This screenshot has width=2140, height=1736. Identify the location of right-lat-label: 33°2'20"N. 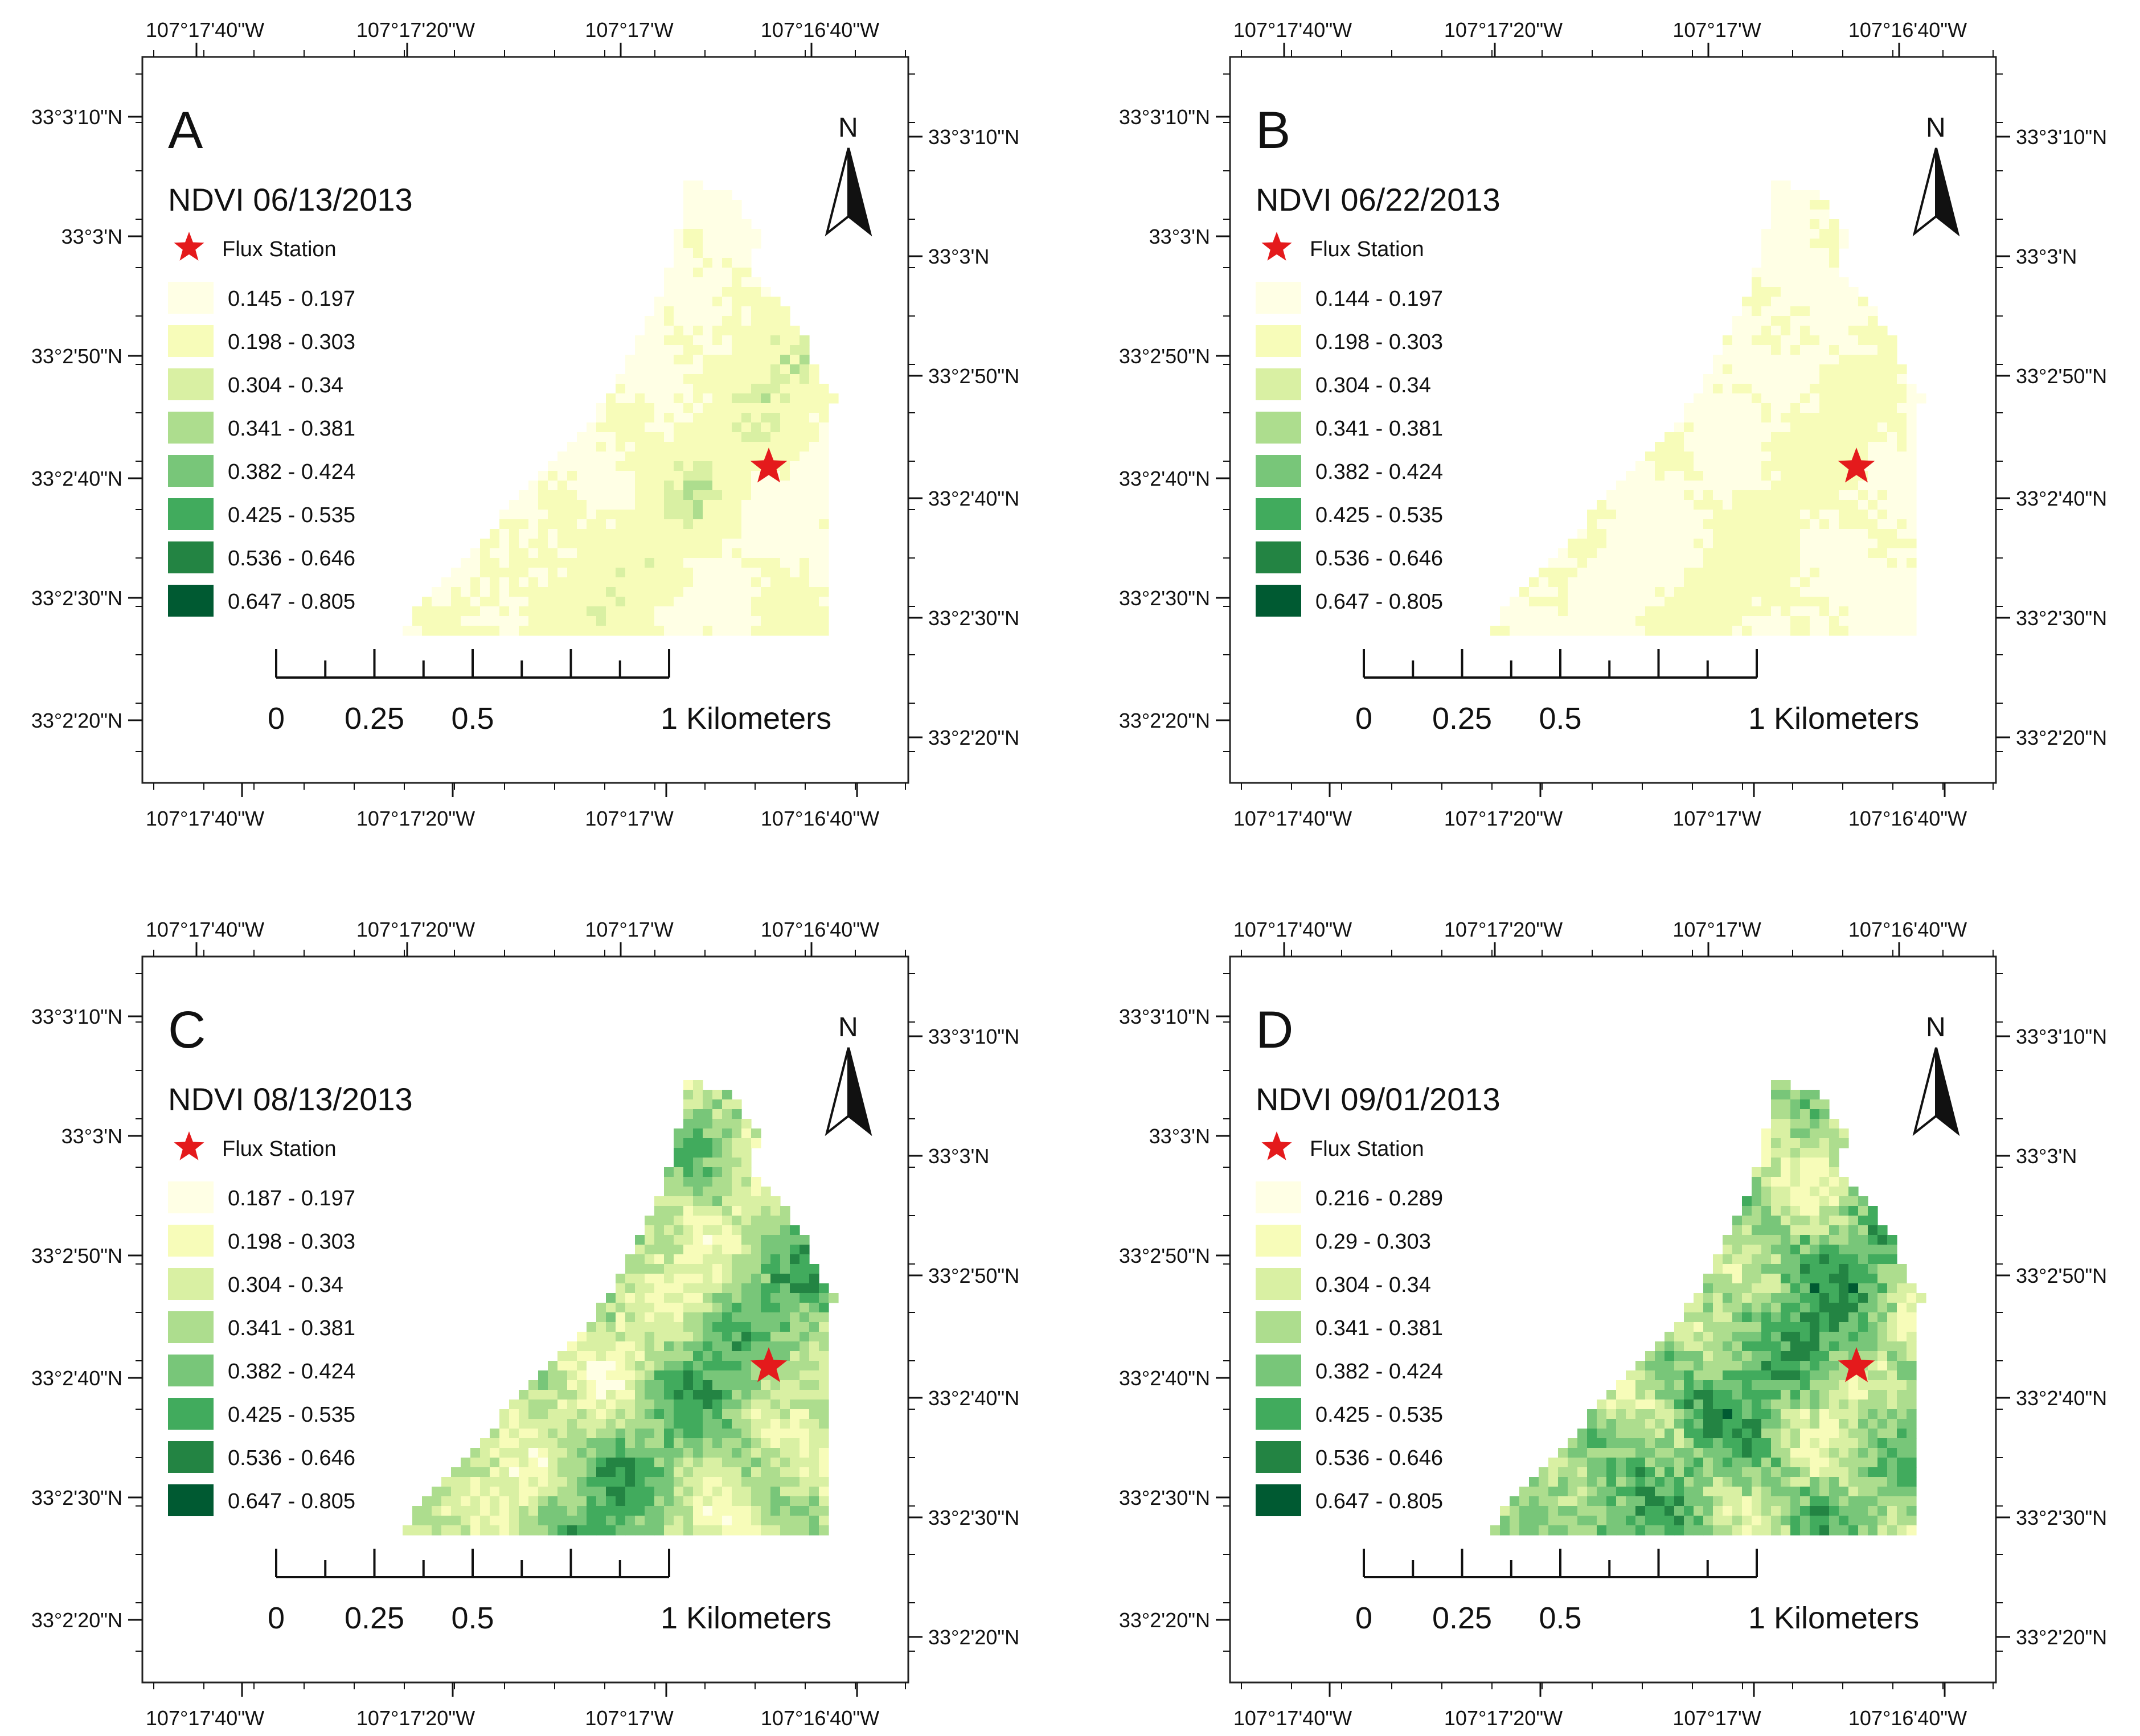
(2061, 1638).